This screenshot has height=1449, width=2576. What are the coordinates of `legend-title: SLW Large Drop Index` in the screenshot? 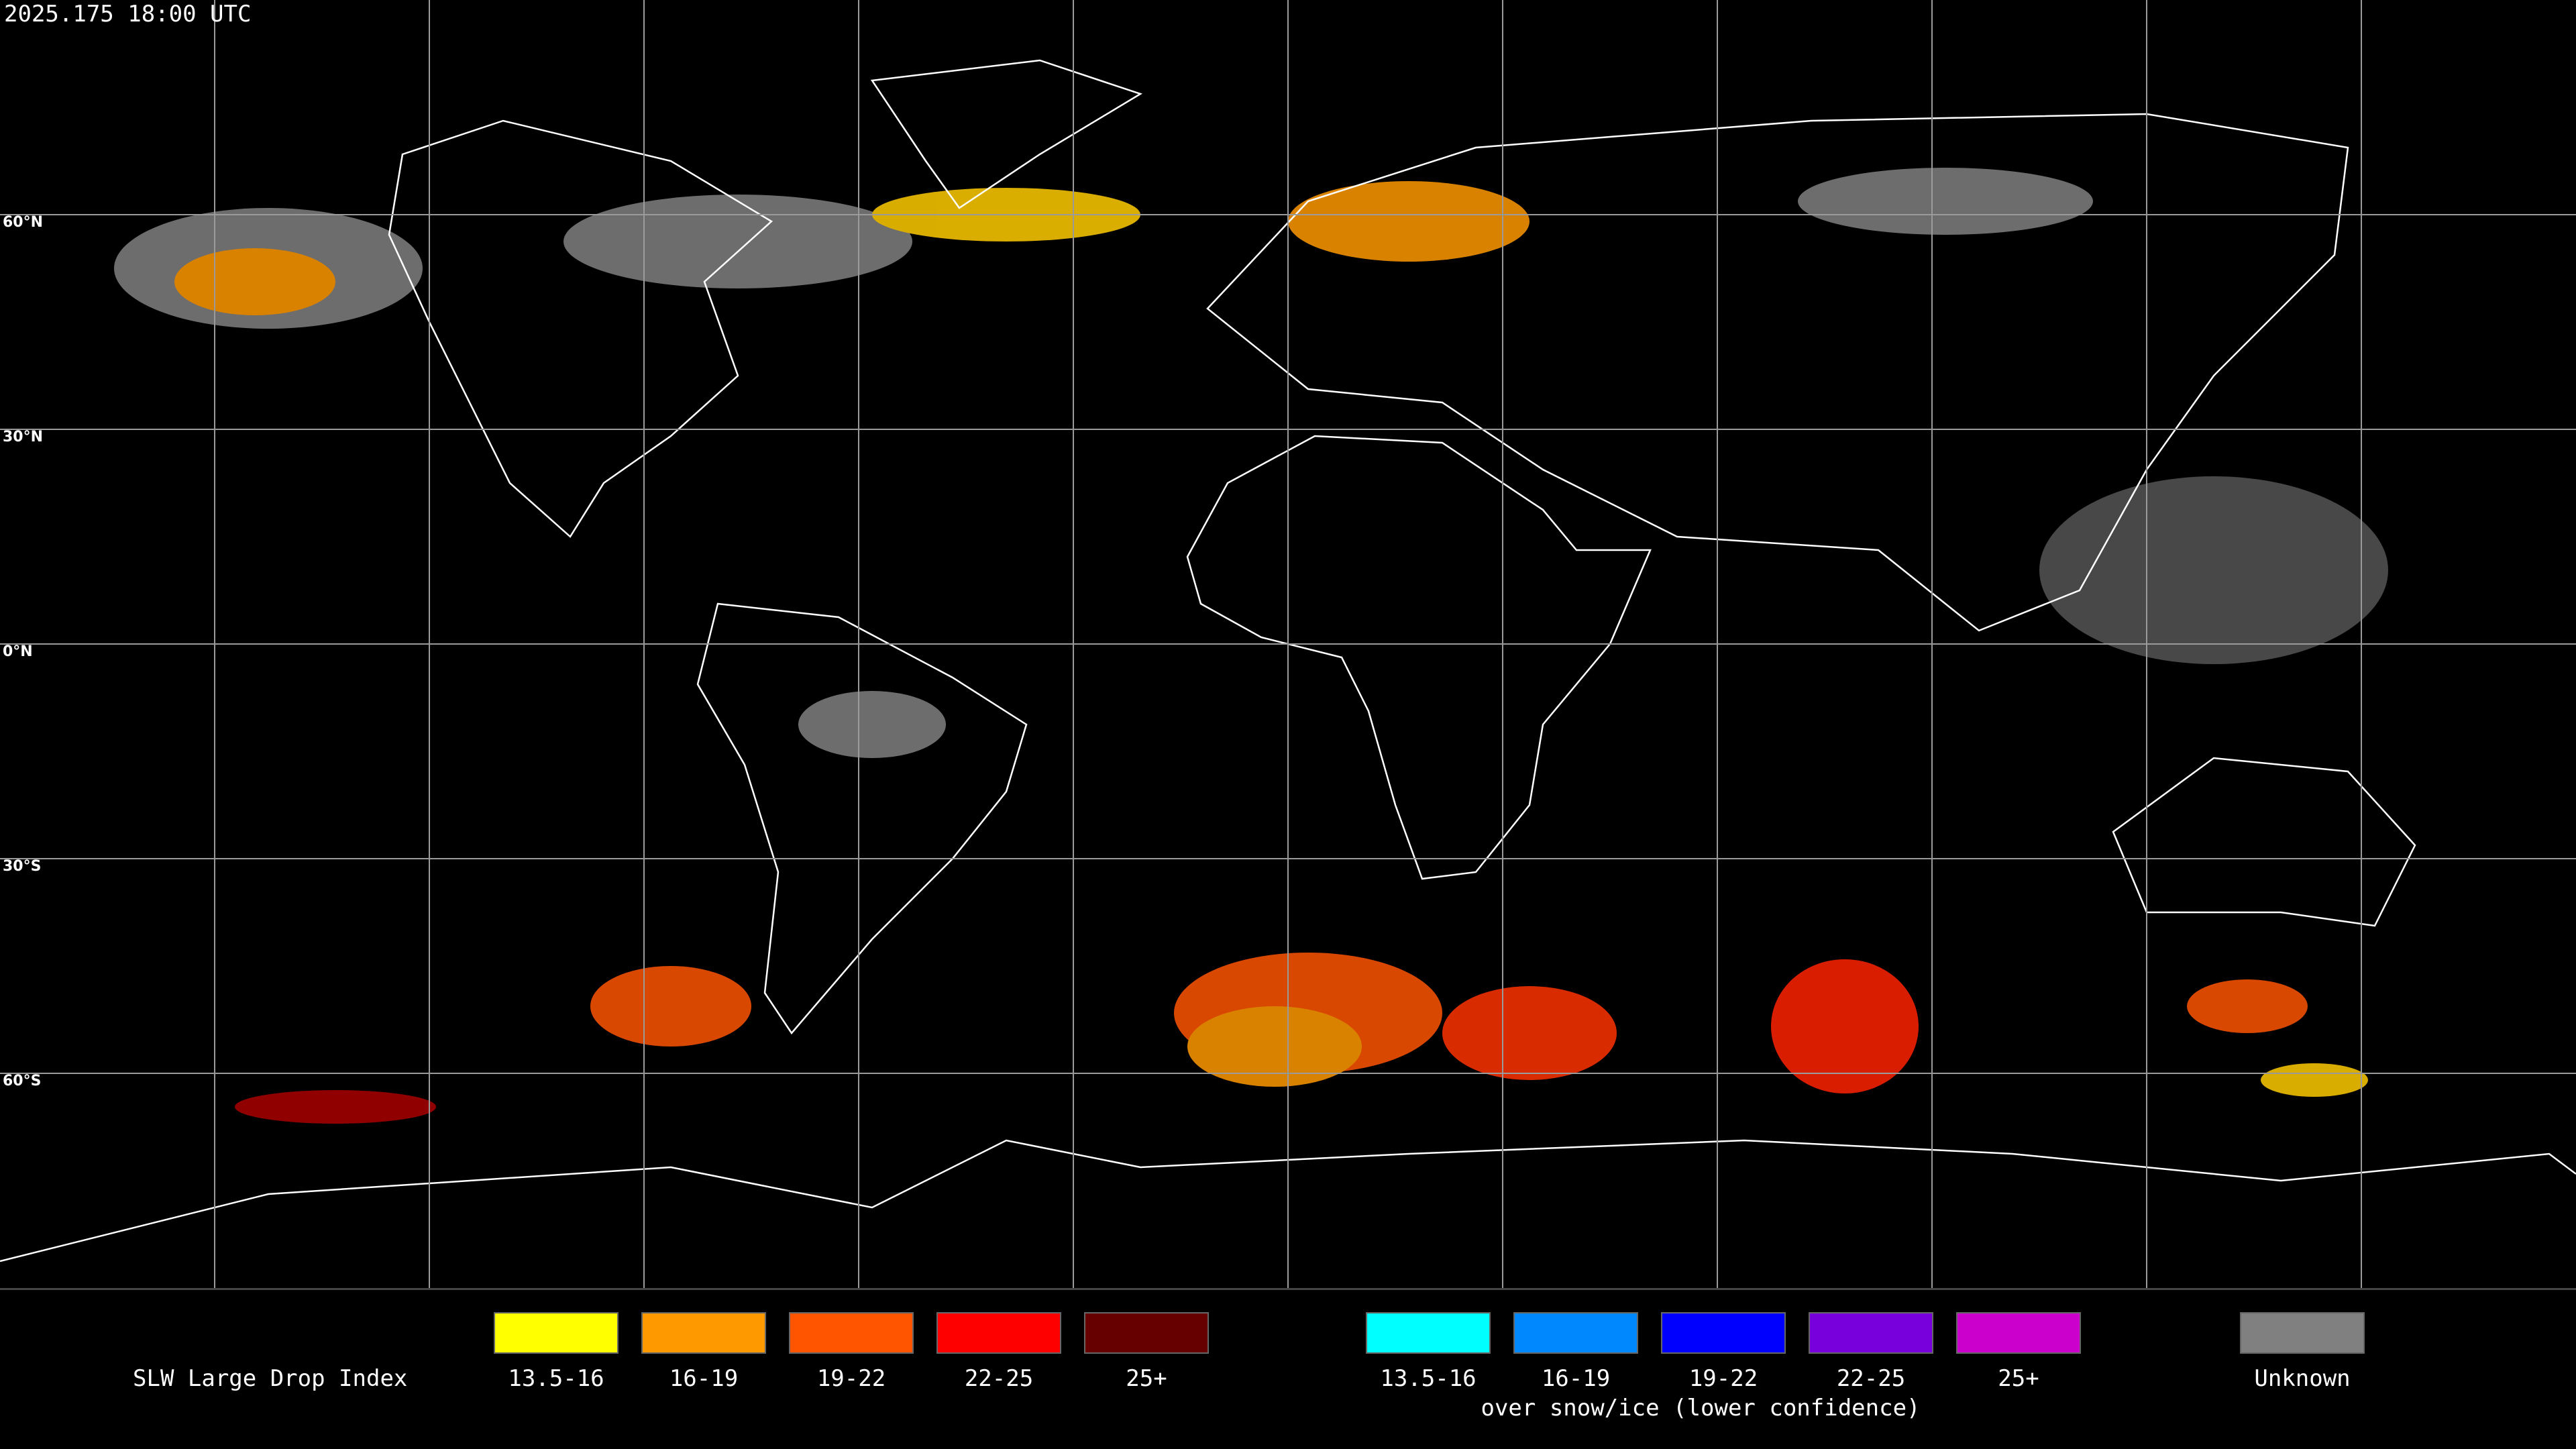 It's located at (270, 1378).